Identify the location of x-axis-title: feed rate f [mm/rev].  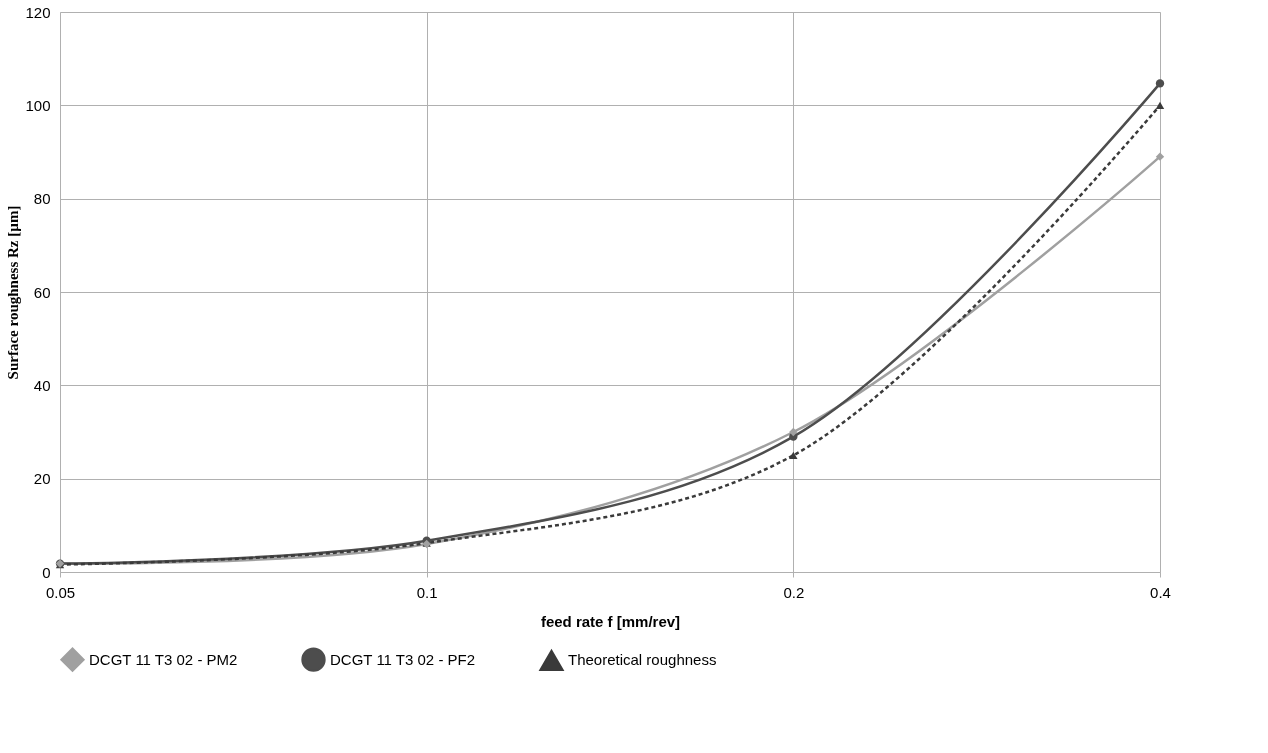
(610, 621).